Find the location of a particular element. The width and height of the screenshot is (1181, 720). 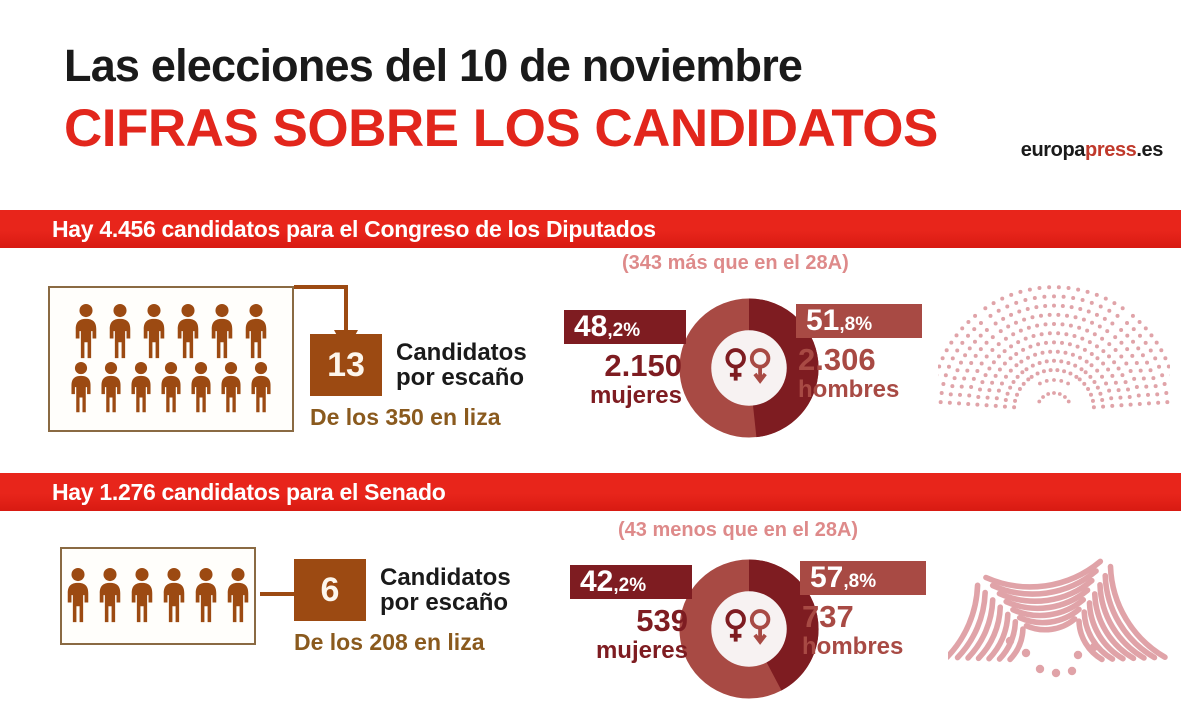

senate-badge-label-line2: por escaño is located at coordinates (444, 602).